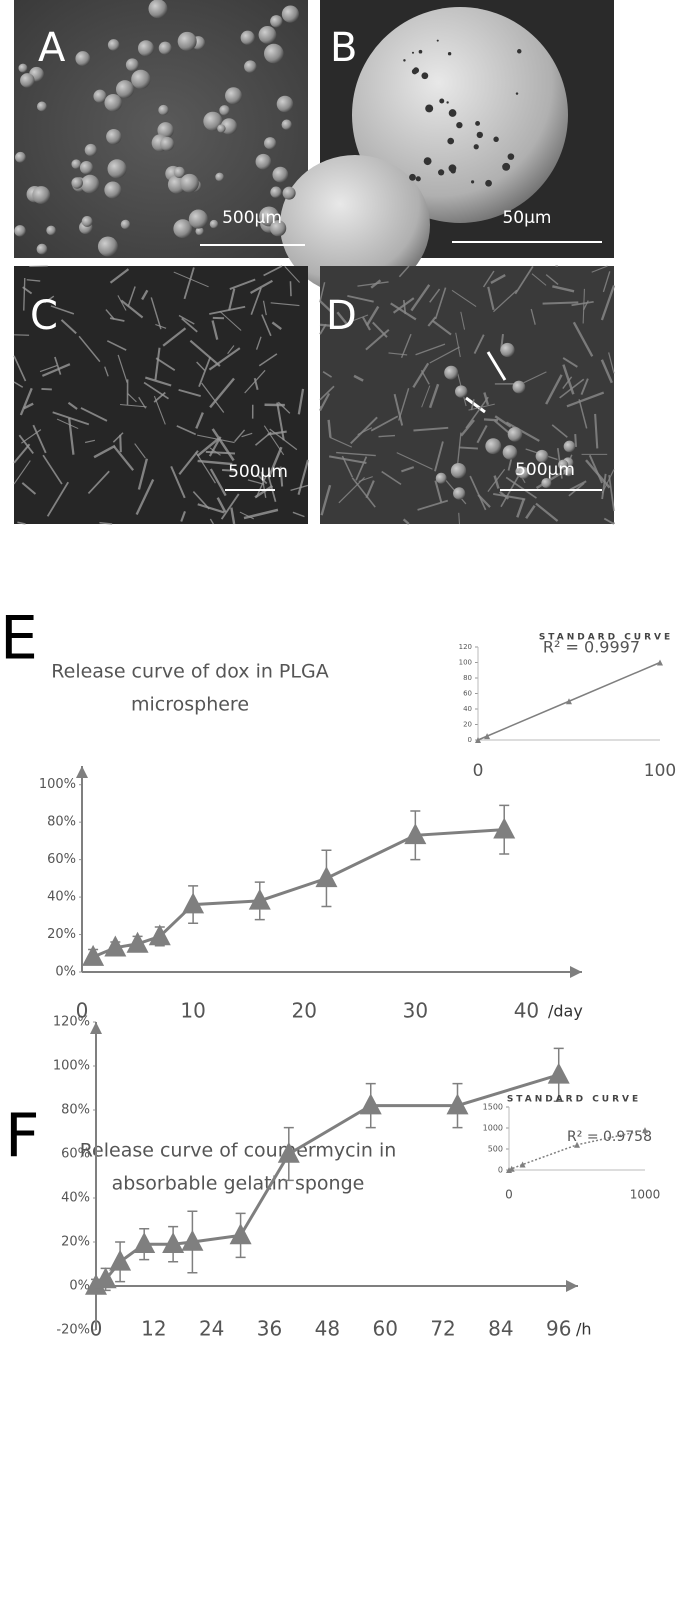  What do you see at coordinates (327, 1329) in the screenshot?
I see `x-tick-label: 48` at bounding box center [327, 1329].